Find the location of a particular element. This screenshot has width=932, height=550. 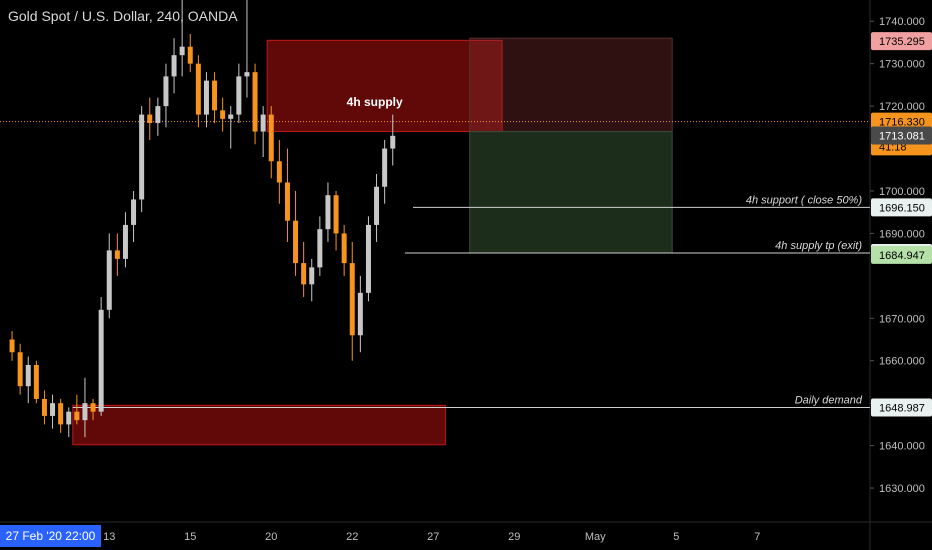

y-tick-label: 1720.000 is located at coordinates (902, 107).